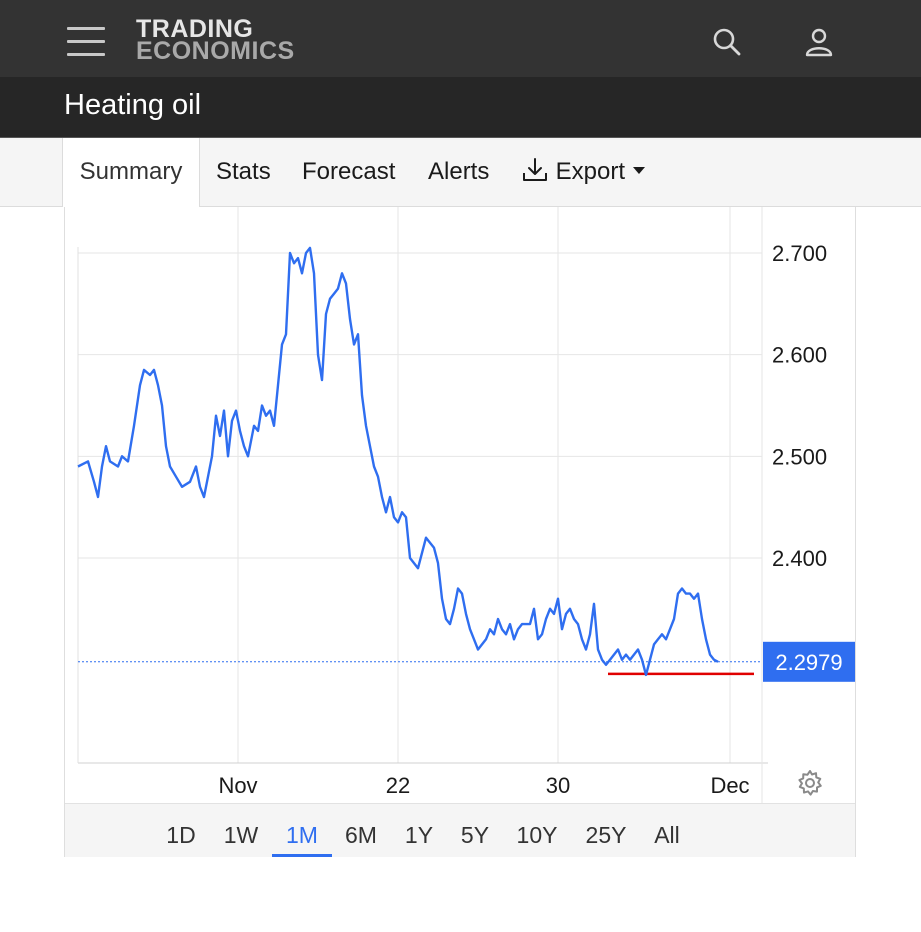 The height and width of the screenshot is (932, 921). What do you see at coordinates (799, 355) in the screenshot?
I see `y-tick-label: 2.600` at bounding box center [799, 355].